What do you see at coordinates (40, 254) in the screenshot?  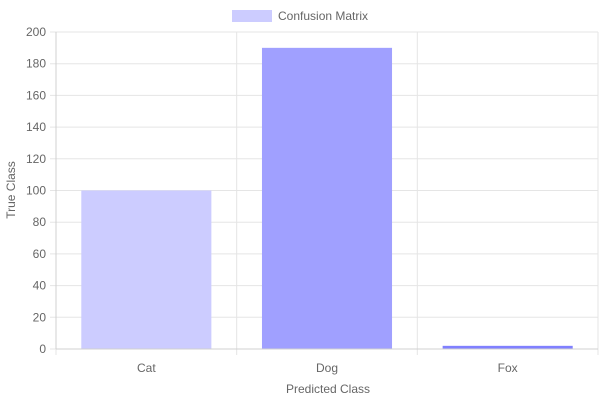 I see `y-tick-label: 60` at bounding box center [40, 254].